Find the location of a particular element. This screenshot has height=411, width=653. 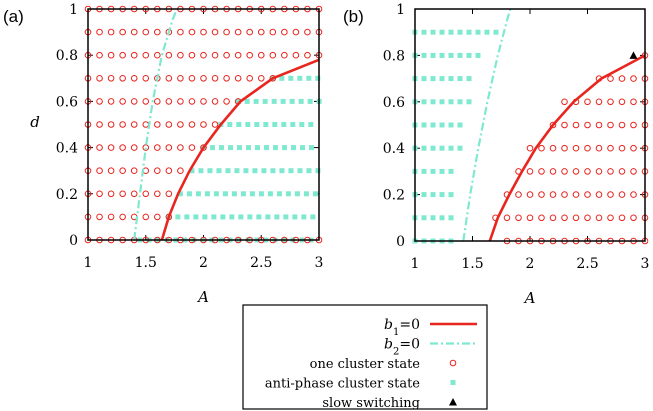

y-tick-label: 0.2 is located at coordinates (394, 196).